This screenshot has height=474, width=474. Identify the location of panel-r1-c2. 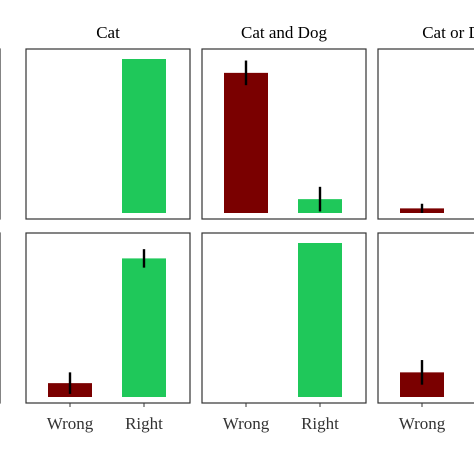
(108, 134).